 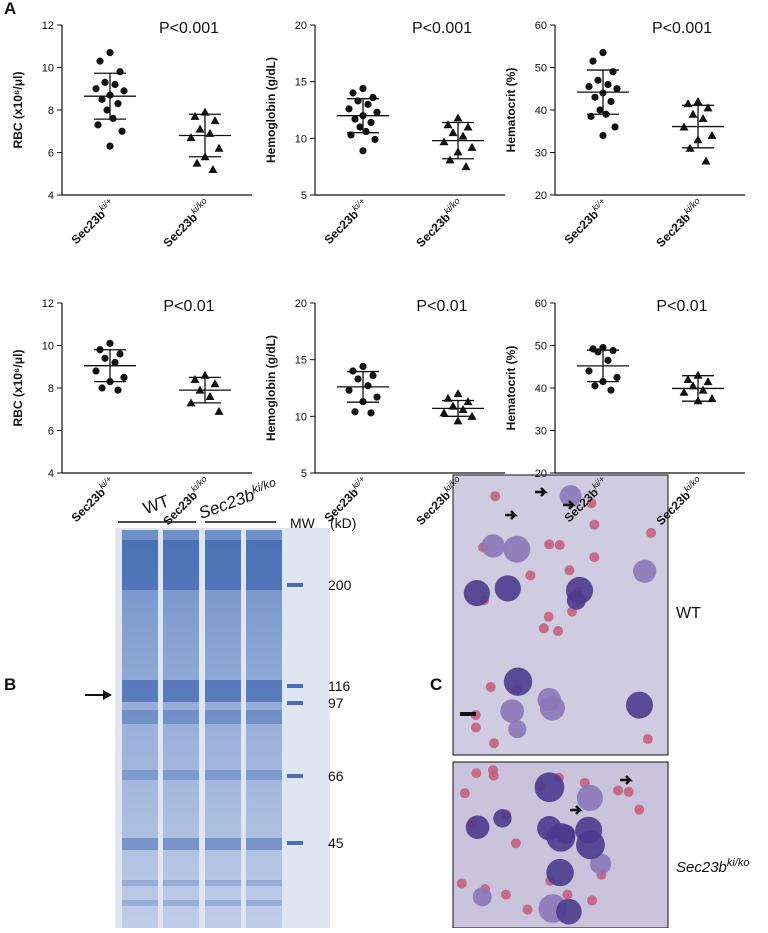 What do you see at coordinates (107, 695) in the screenshot?
I see `arrow-head` at bounding box center [107, 695].